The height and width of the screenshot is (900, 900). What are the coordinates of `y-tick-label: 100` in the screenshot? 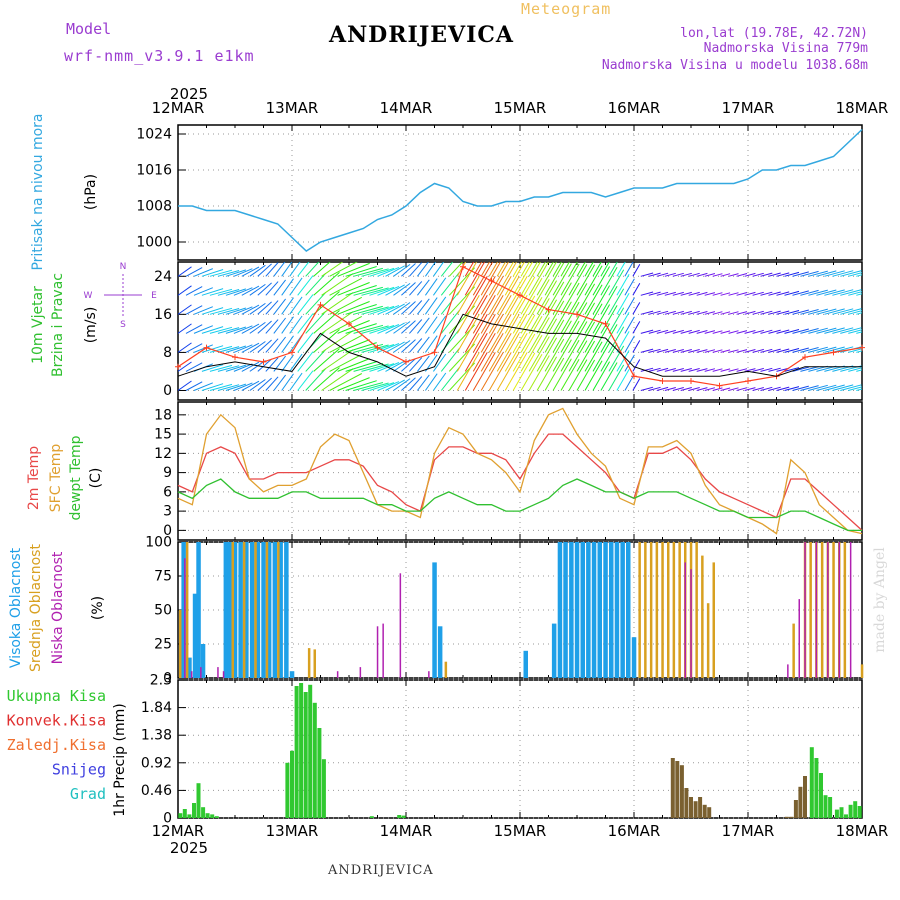 It's located at (158, 543).